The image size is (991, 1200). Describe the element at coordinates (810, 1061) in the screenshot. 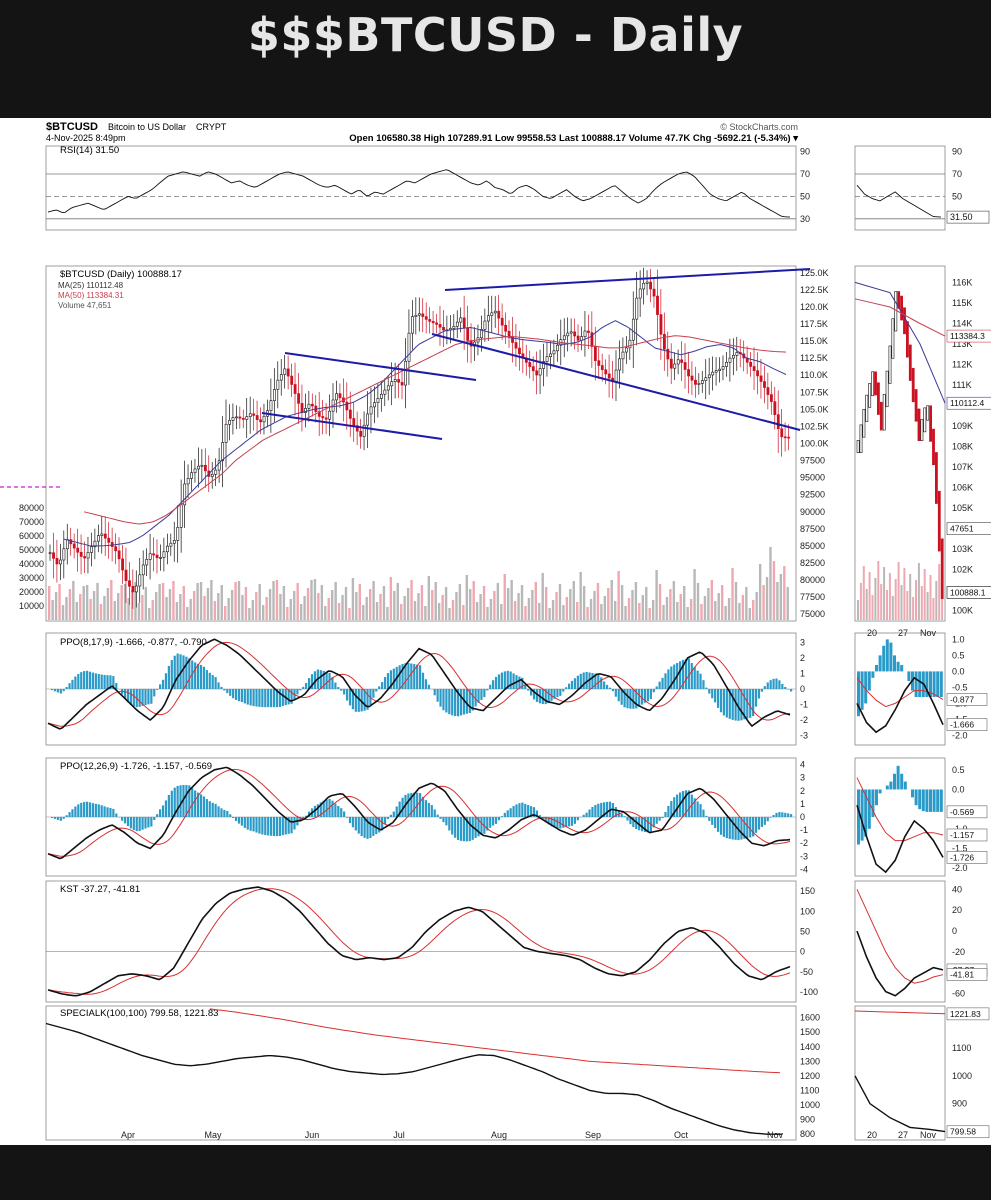

I see `specialk-y-tick: 1300` at that location.